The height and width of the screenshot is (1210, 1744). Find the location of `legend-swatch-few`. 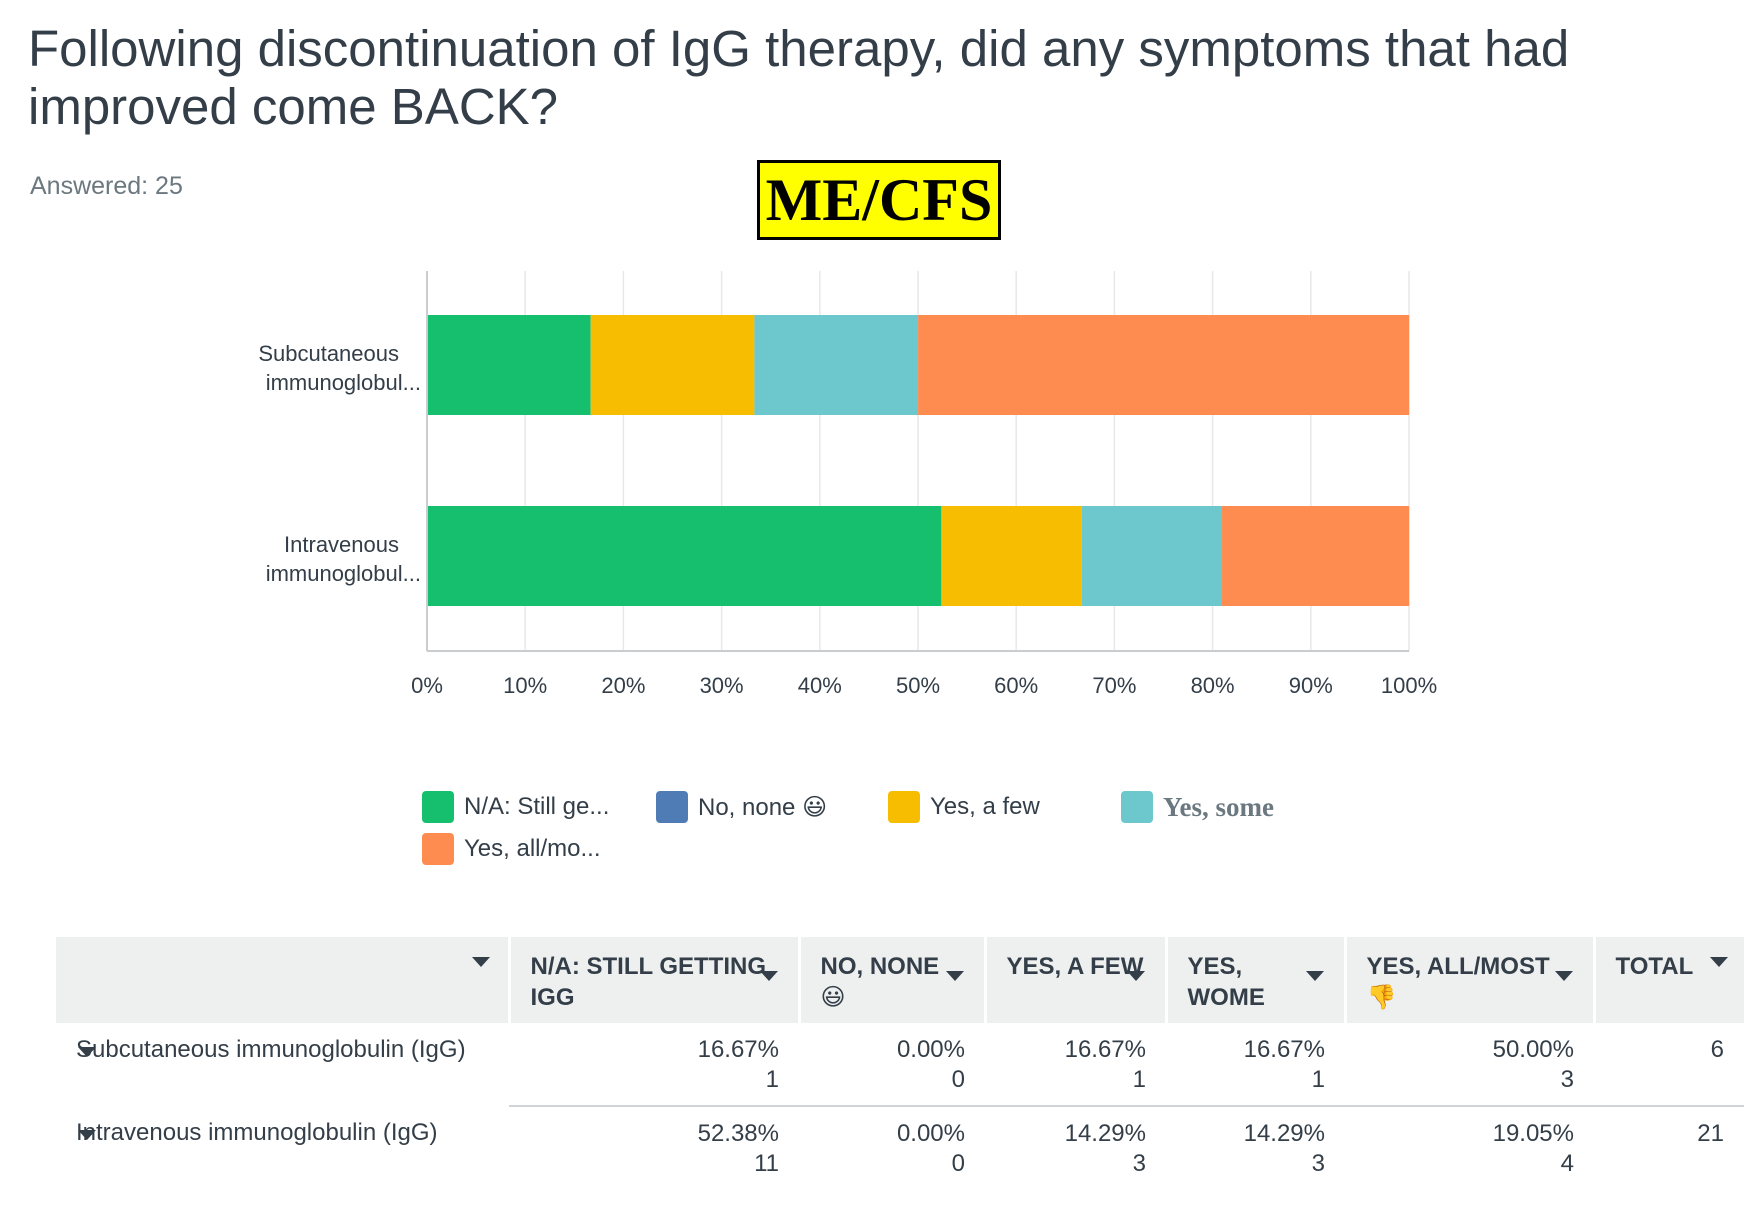

legend-swatch-few is located at coordinates (904, 807).